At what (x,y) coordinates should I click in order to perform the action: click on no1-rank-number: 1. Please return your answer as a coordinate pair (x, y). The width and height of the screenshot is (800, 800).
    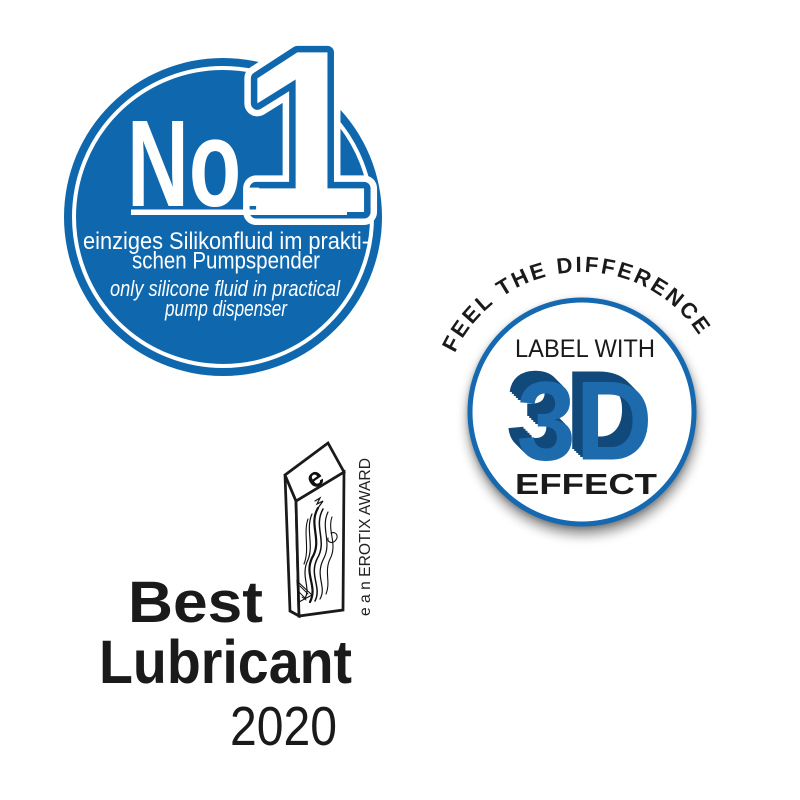
    Looking at the image, I should click on (305, 132).